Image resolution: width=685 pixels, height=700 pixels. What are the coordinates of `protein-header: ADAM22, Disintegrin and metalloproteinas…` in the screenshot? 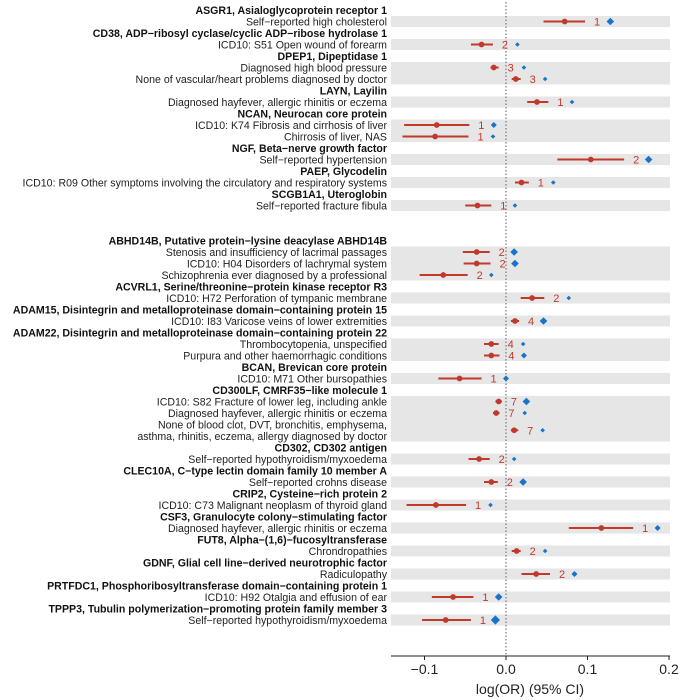 It's located at (200, 333).